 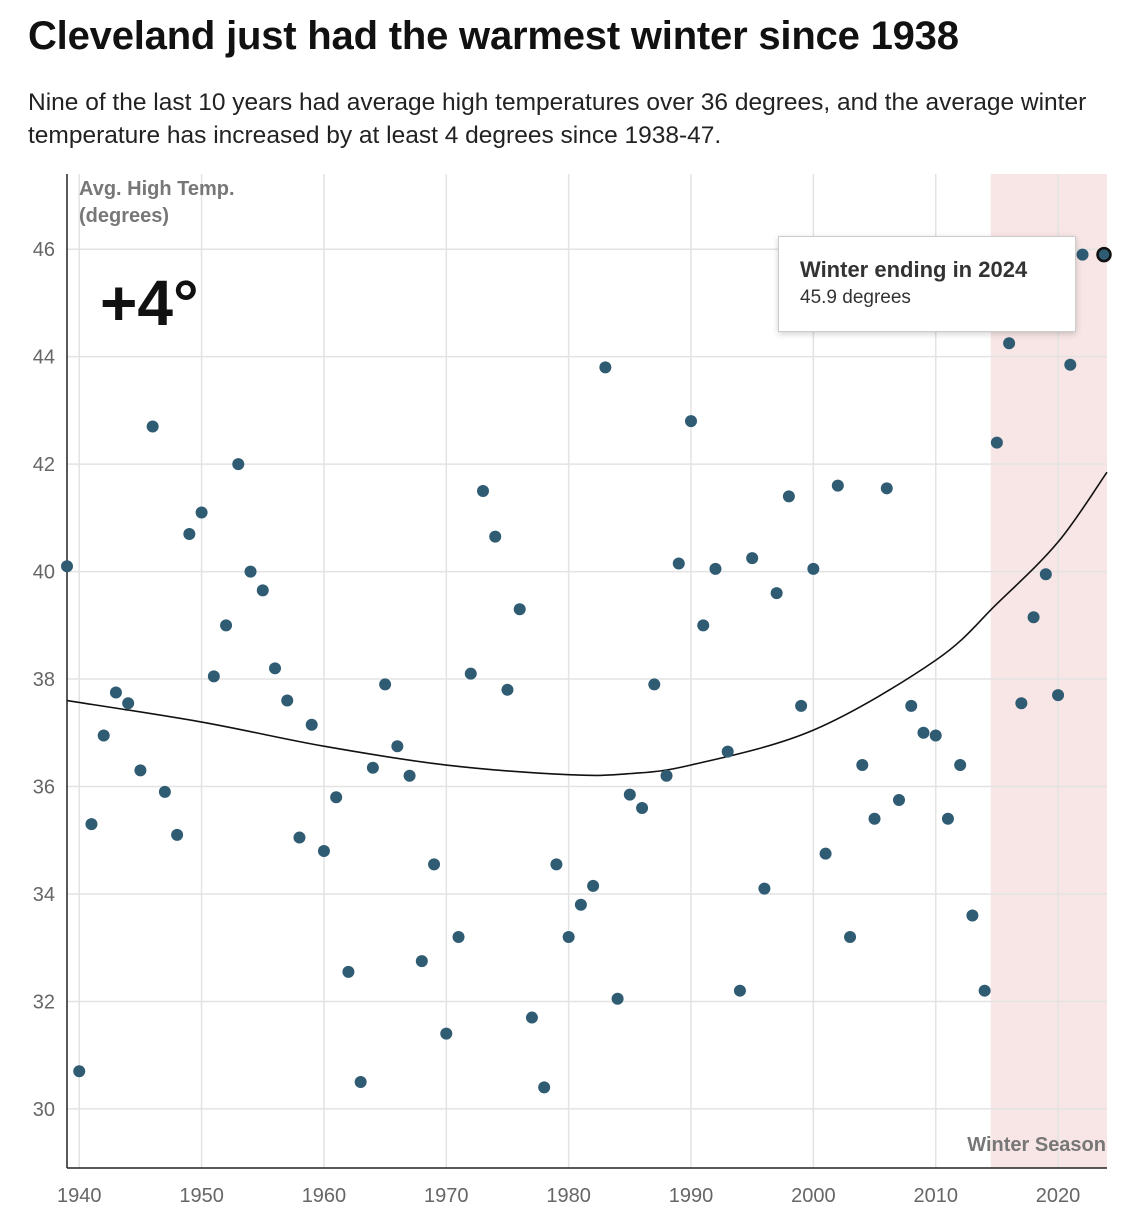 What do you see at coordinates (1036, 1145) in the screenshot?
I see `x-axis-title: Winter Season` at bounding box center [1036, 1145].